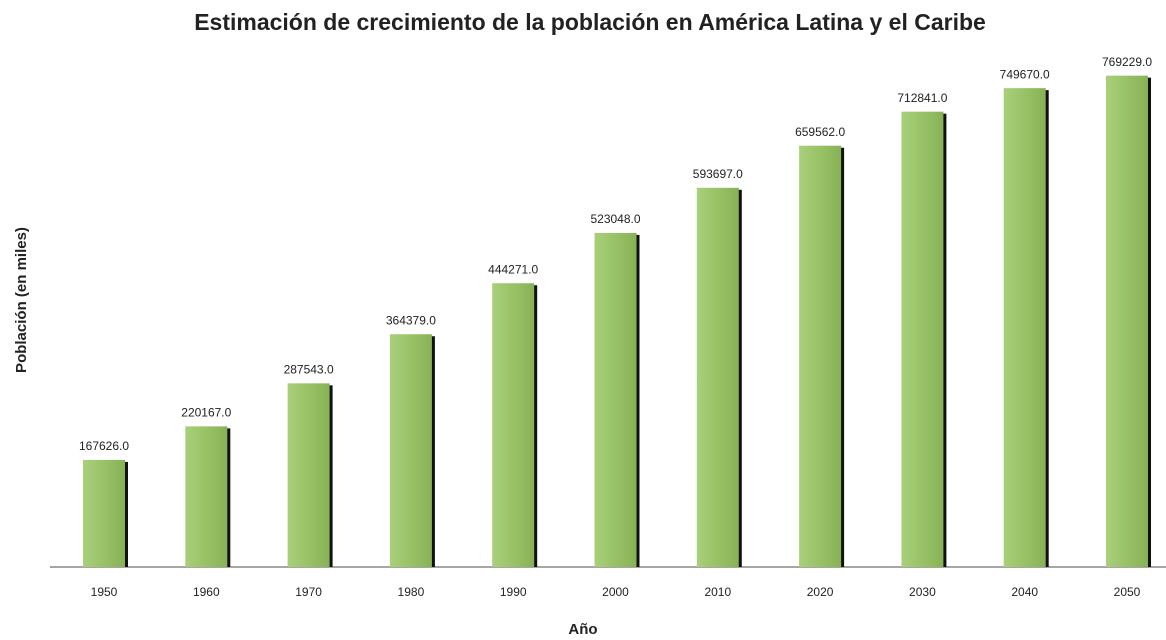 The height and width of the screenshot is (640, 1166). Describe the element at coordinates (1127, 62) in the screenshot. I see `data-label: 769229.0` at that location.